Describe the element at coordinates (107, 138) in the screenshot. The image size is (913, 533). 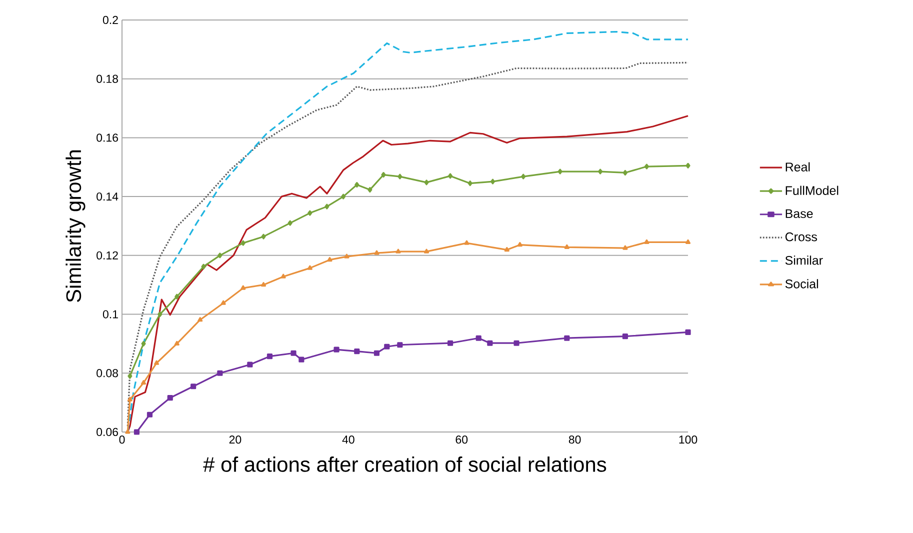
I see `y-tick-label: 0.16` at that location.